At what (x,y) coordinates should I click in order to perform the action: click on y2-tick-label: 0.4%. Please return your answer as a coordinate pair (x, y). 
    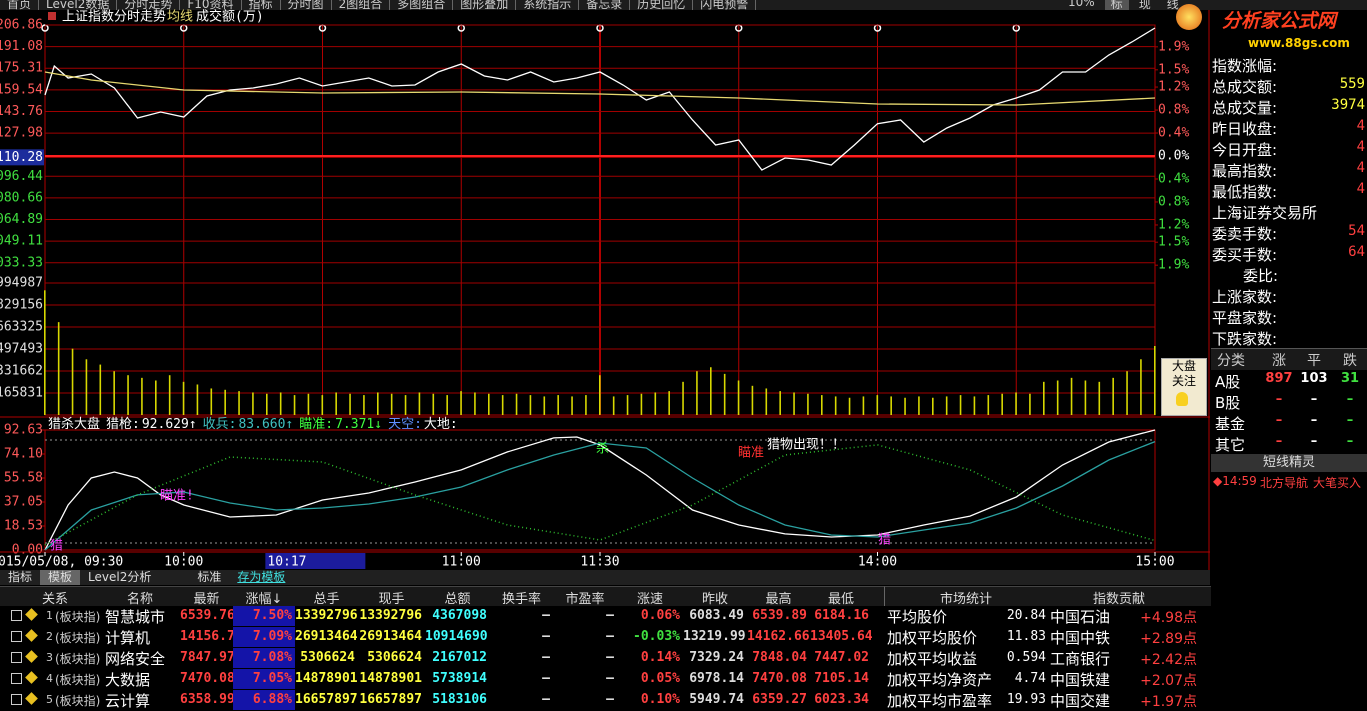
    Looking at the image, I should click on (1173, 178).